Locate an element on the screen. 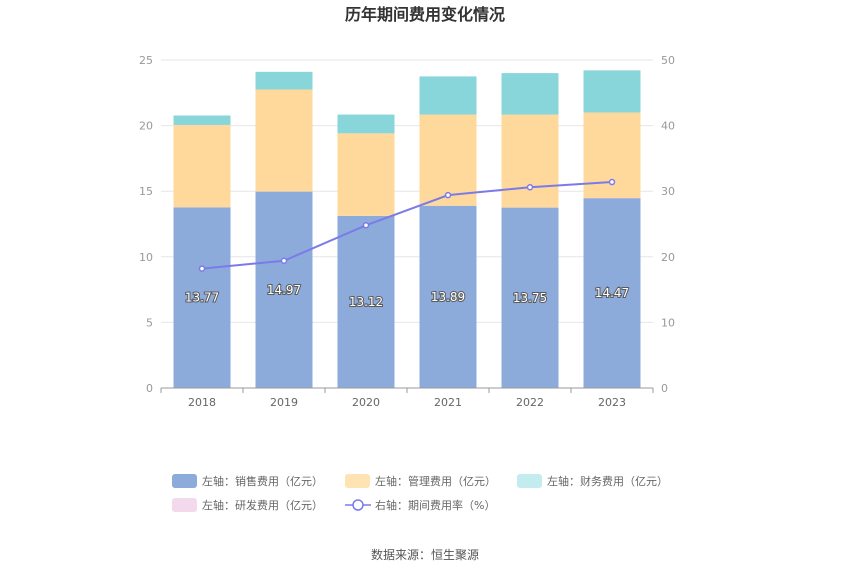 Image resolution: width=850 pixels, height=575 pixels. legend-item-0: 左轴：销售费用（亿元） is located at coordinates (247, 481).